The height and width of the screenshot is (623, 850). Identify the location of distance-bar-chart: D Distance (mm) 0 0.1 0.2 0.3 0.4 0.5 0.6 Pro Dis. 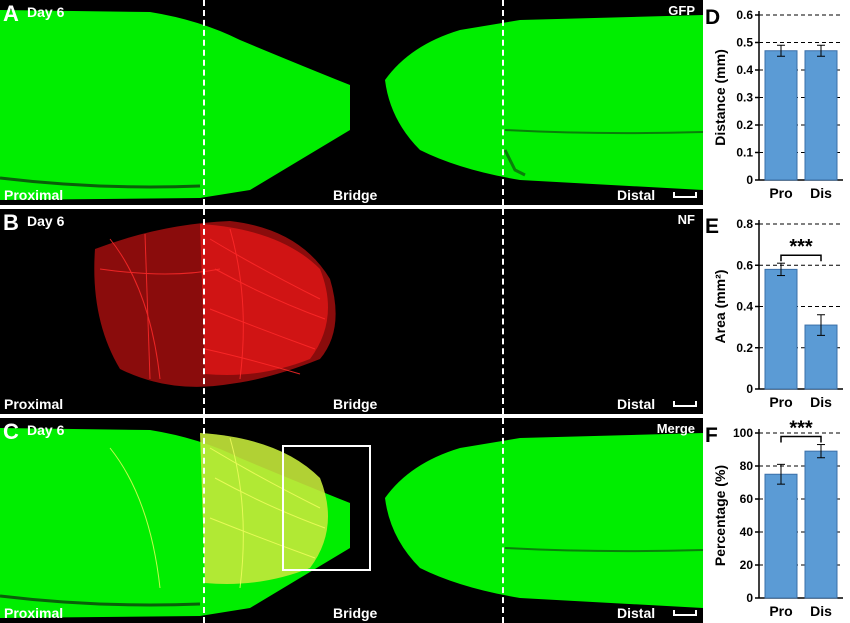
(776, 102).